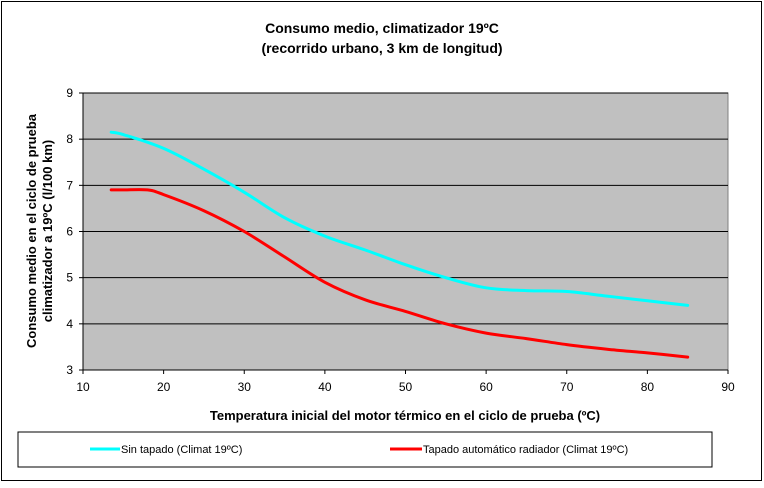 Image resolution: width=764 pixels, height=488 pixels. Describe the element at coordinates (164, 387) in the screenshot. I see `x-tick-label: 20` at that location.